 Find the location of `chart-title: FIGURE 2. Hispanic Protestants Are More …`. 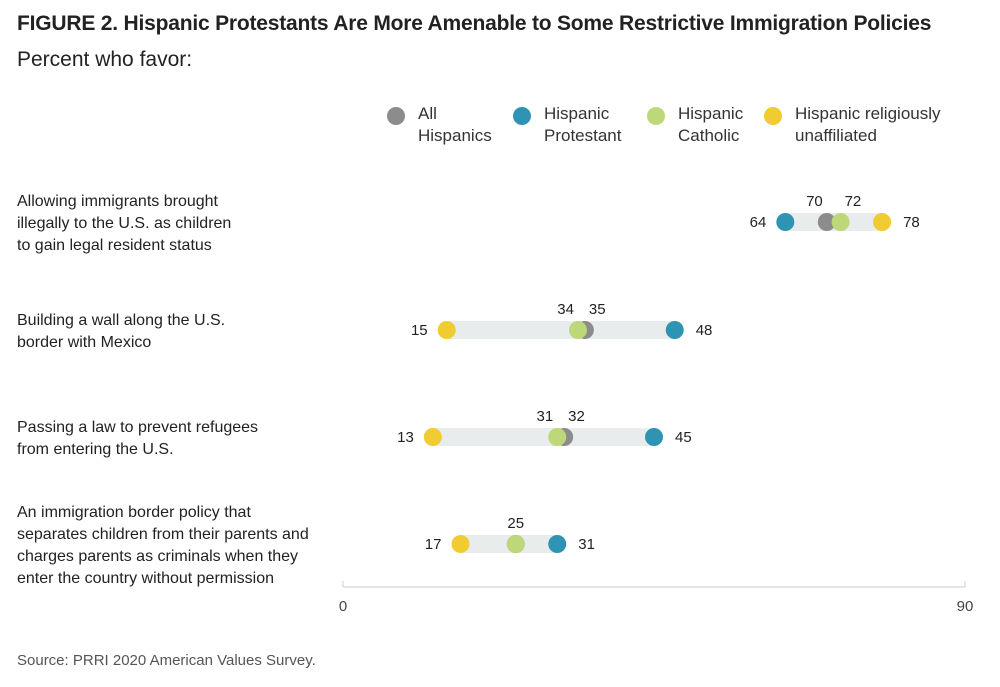

chart-title: FIGURE 2. Hispanic Protestants Are More … is located at coordinates (474, 23).